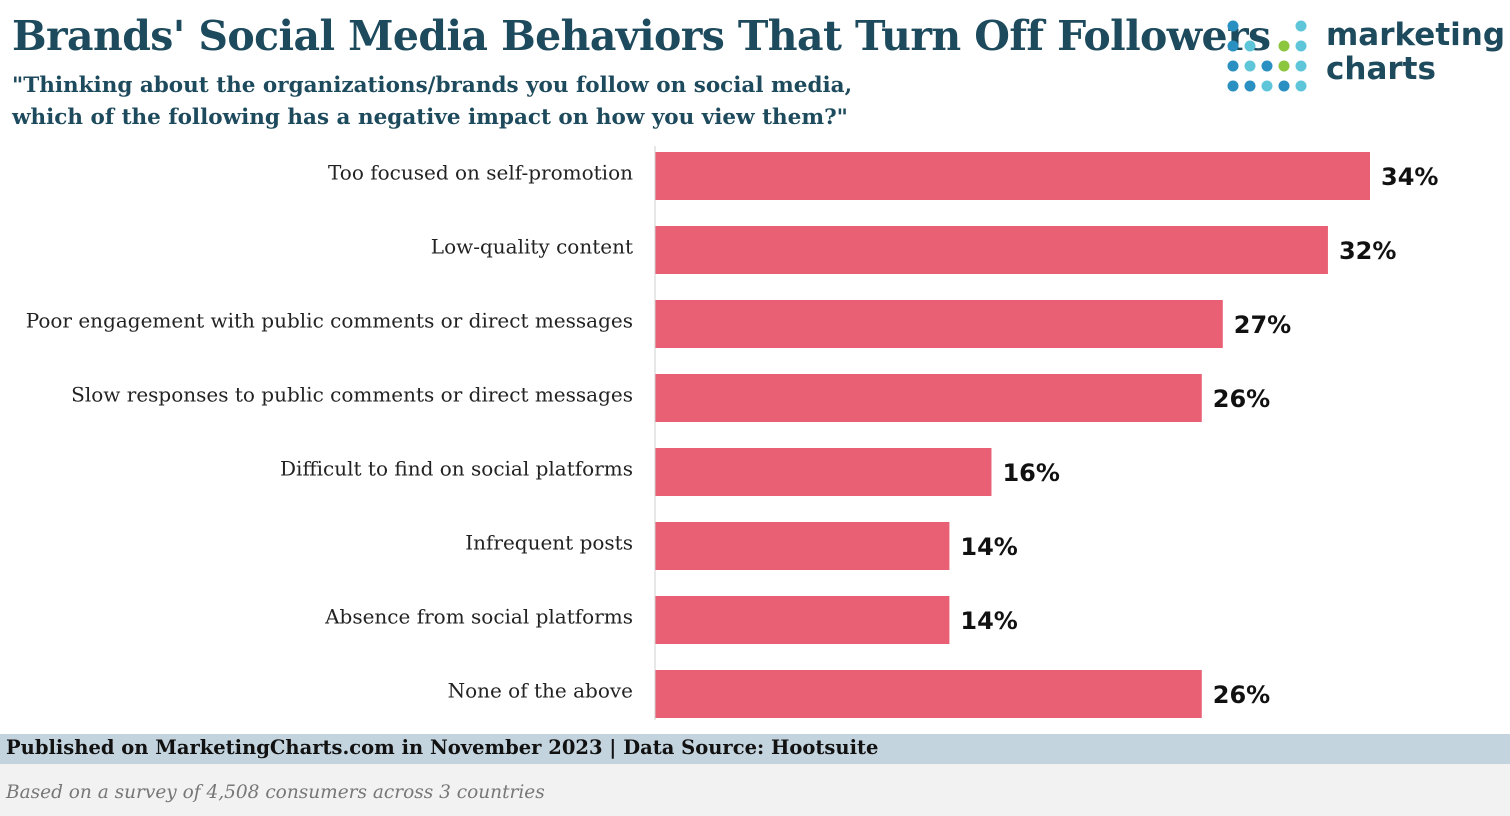 Image resolution: width=1510 pixels, height=816 pixels. I want to click on value-label: 16%, so click(1030, 473).